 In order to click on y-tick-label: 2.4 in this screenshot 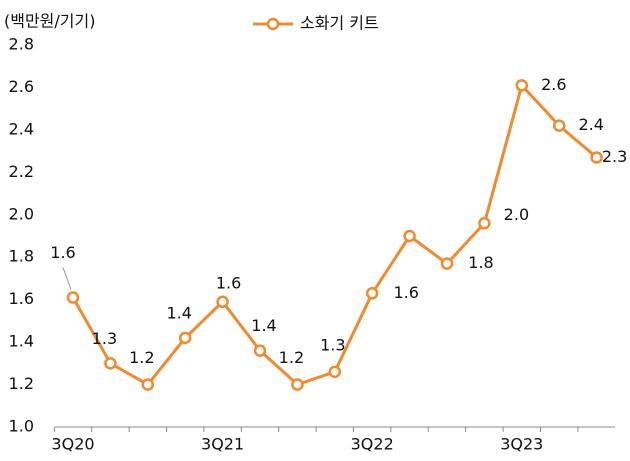, I will do `click(21, 128)`.